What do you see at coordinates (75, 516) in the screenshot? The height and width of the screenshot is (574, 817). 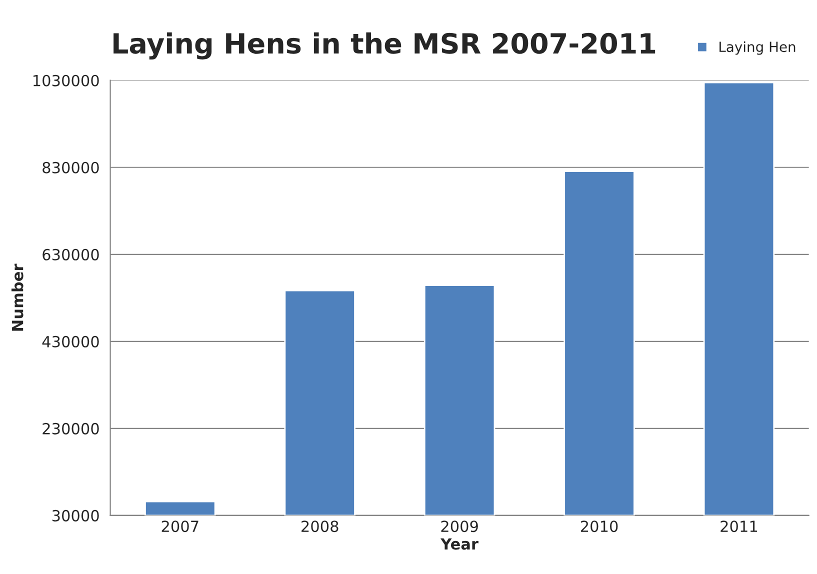 I see `y-tick-label: 30000` at bounding box center [75, 516].